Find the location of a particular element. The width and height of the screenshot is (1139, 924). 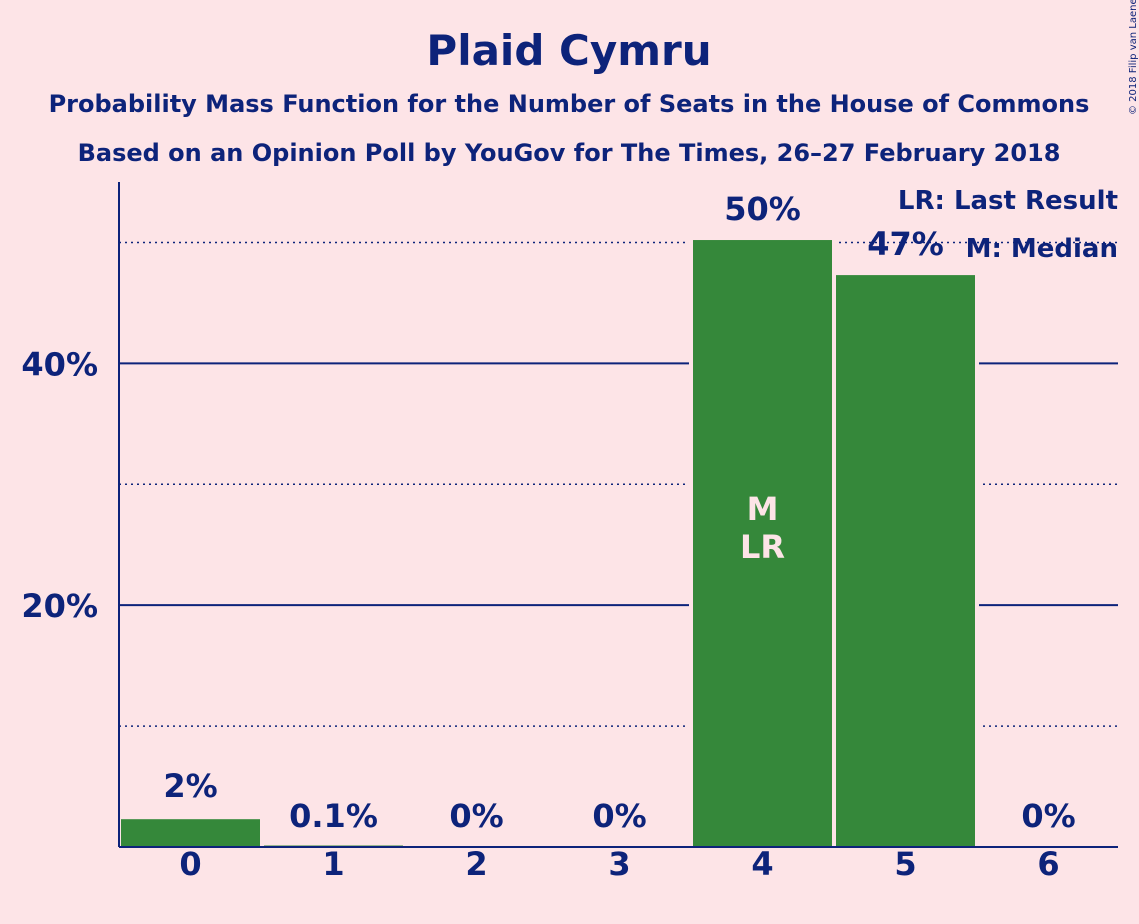

x-tick-label: 5 is located at coordinates (905, 864).